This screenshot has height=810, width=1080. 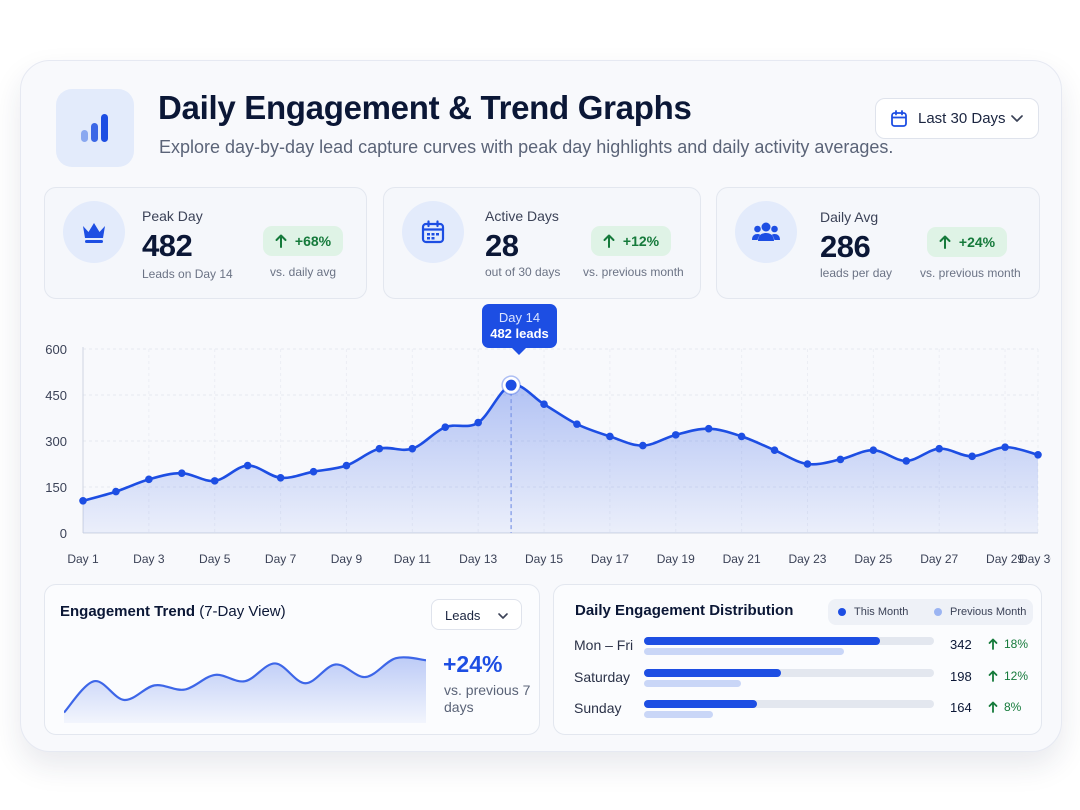 I want to click on metric-select: Leads, so click(x=476, y=614).